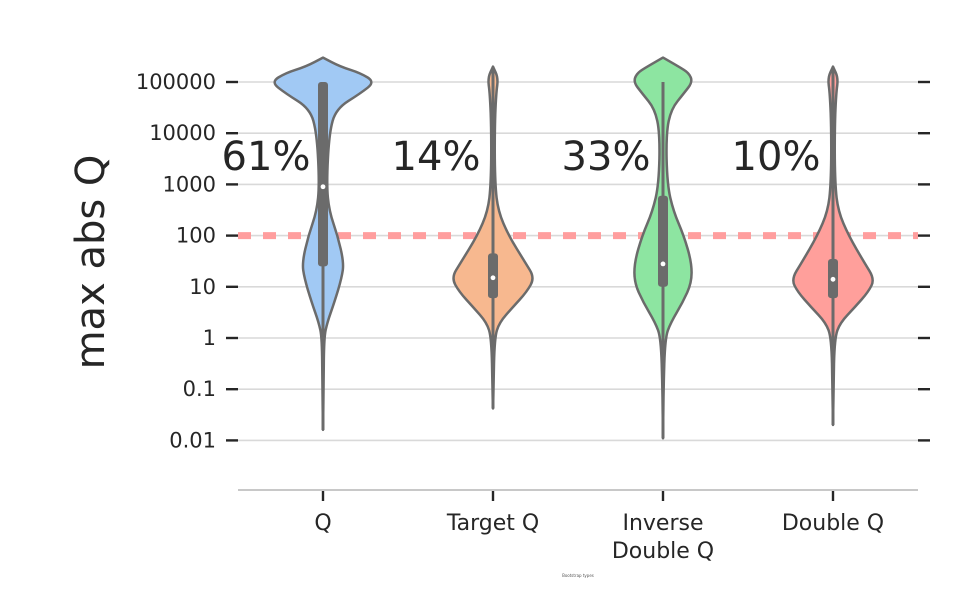  What do you see at coordinates (266, 157) in the screenshot?
I see `percent-label: 61%` at bounding box center [266, 157].